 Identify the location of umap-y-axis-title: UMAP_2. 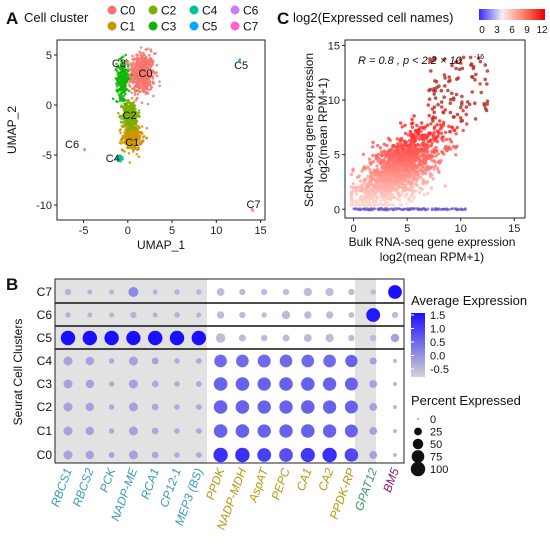
(12, 130).